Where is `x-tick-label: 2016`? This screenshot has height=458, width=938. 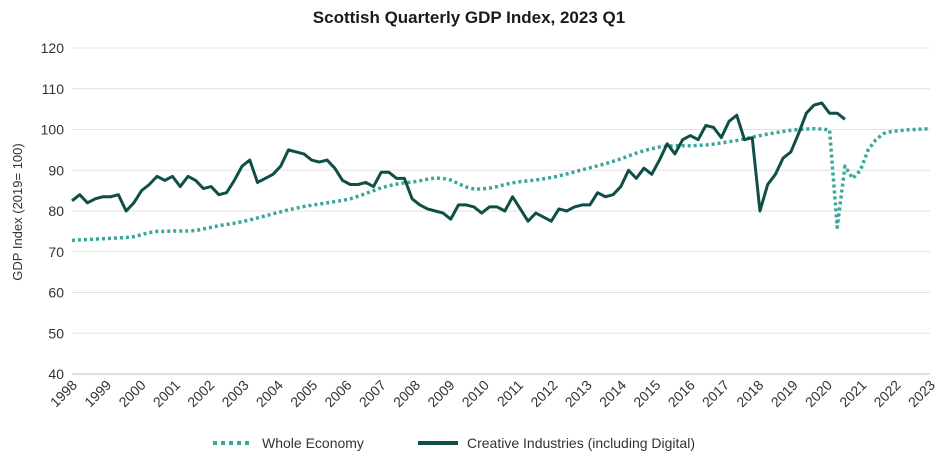
x-tick-label: 2016 is located at coordinates (681, 393).